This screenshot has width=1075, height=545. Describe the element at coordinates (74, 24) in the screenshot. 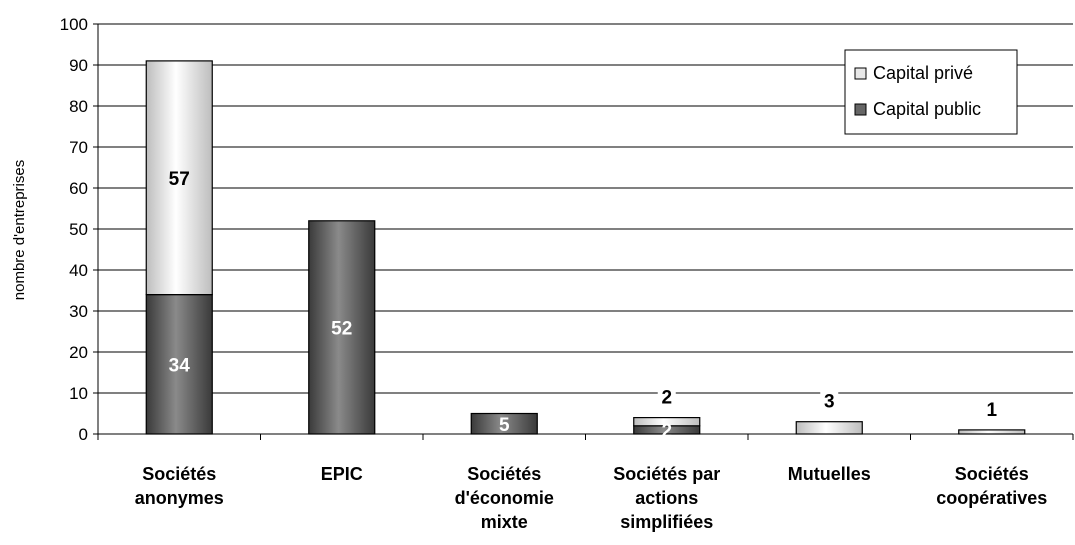

I see `y-tick-label-100: 100` at that location.